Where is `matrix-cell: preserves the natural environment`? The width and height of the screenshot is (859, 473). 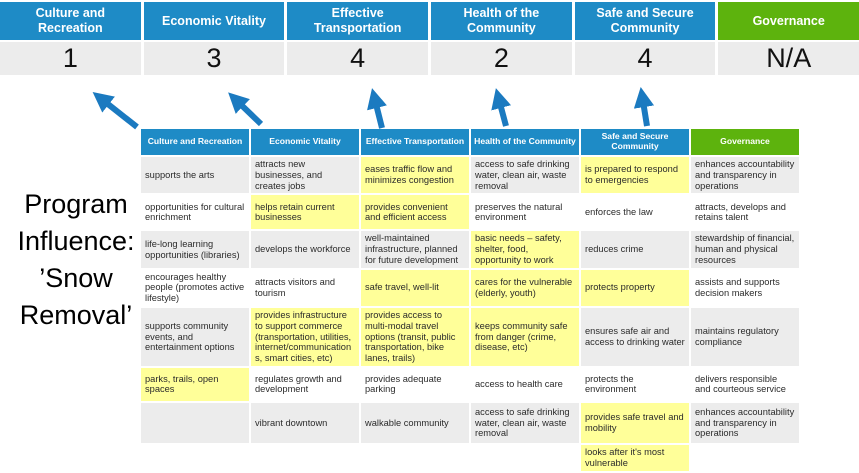 matrix-cell: preserves the natural environment is located at coordinates (525, 212).